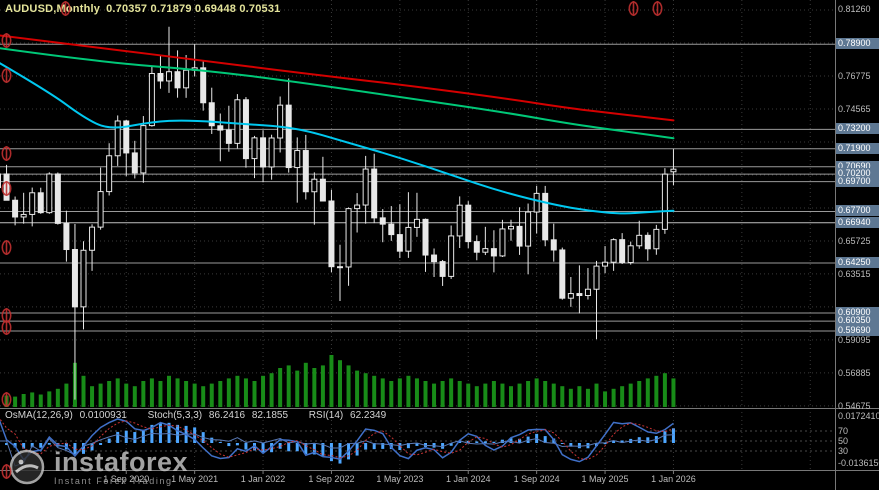  What do you see at coordinates (468, 479) in the screenshot?
I see `date-label: 1 Jan 2024` at bounding box center [468, 479].